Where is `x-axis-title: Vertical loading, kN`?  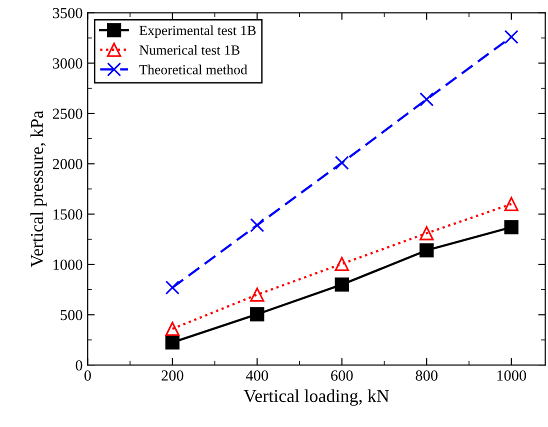
x-axis-title: Vertical loading, kN is located at coordinates (317, 397).